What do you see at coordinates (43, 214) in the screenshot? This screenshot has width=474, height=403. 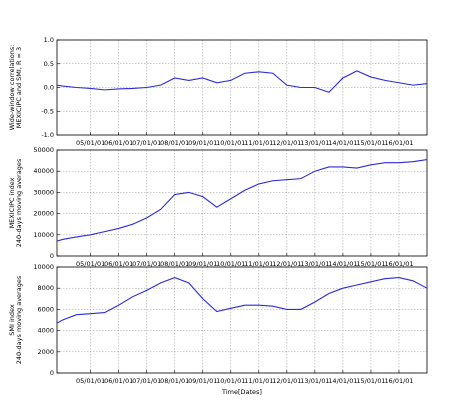 I see `y-tick-label: 20000` at bounding box center [43, 214].